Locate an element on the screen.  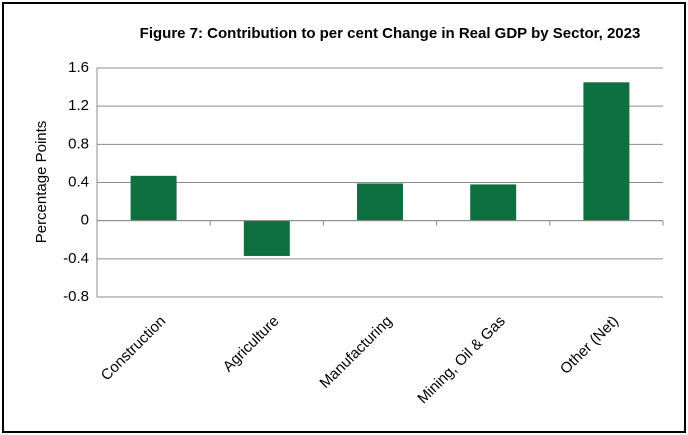
y-tick-label: 1.2 is located at coordinates (78, 105).